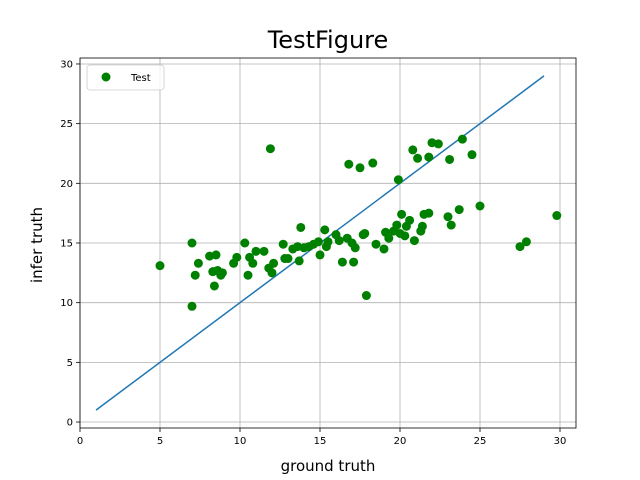 This screenshot has width=640, height=480. What do you see at coordinates (400, 441) in the screenshot?
I see `x-tick-label: 20` at bounding box center [400, 441].